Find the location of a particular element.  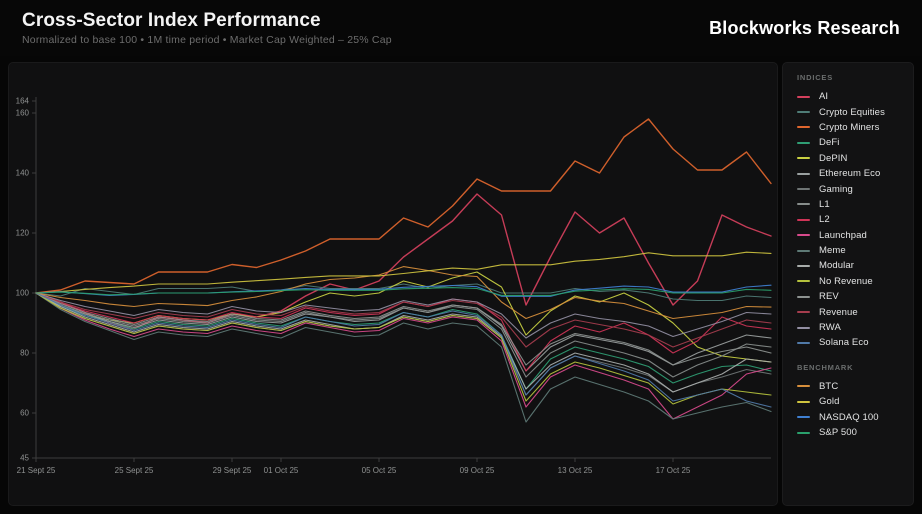

y-tick-label: 80 is located at coordinates (24, 353).